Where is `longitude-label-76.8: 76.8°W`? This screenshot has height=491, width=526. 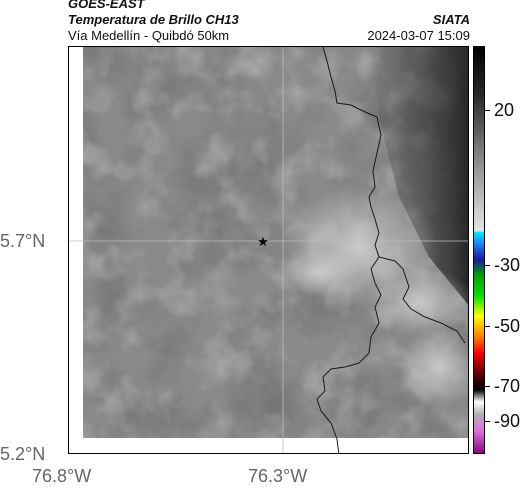 longitude-label-76.8: 76.8°W is located at coordinates (62, 476).